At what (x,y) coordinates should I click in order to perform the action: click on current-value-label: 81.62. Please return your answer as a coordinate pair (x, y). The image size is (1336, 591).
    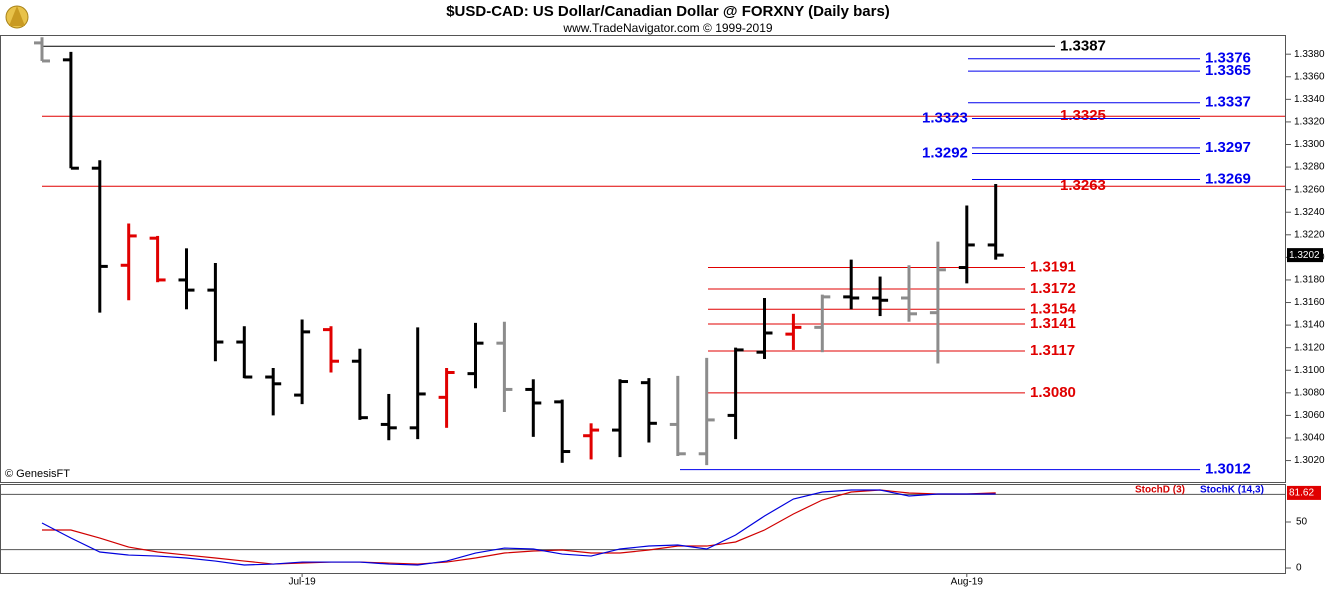
    Looking at the image, I should click on (1301, 493).